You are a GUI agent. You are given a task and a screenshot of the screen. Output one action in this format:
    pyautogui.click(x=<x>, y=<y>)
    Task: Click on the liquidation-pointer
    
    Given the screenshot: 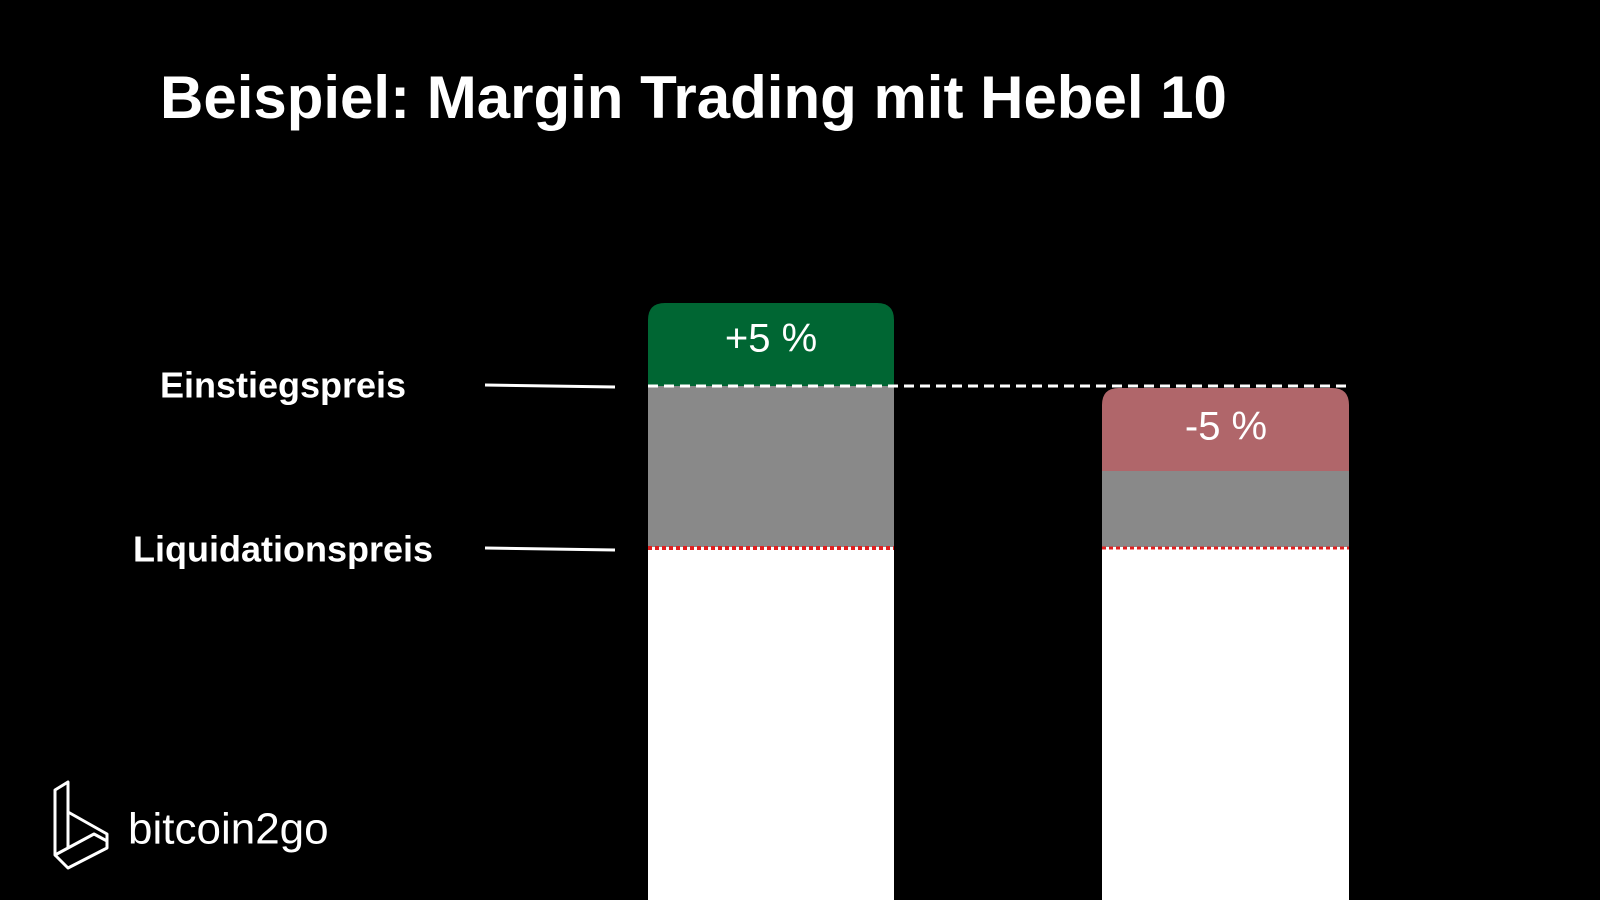 What is the action you would take?
    pyautogui.click(x=550, y=549)
    